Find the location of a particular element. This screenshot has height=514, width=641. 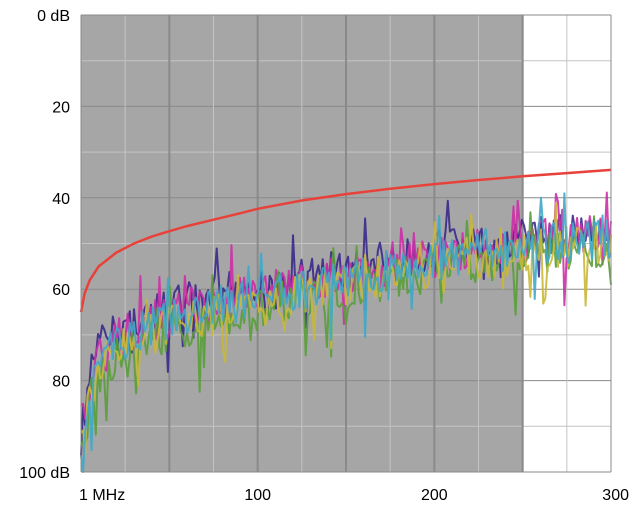

x-tick-label: 1 MHz is located at coordinates (102, 495).